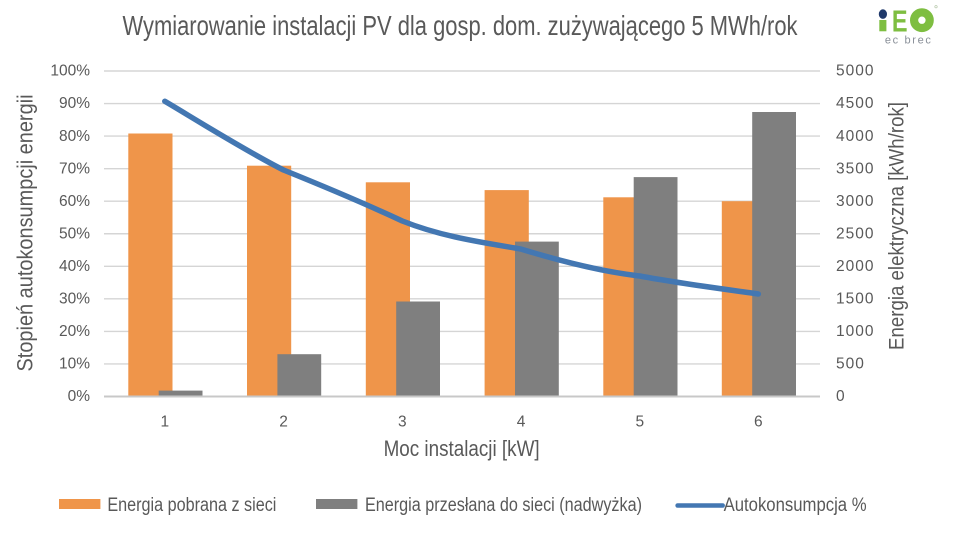 The image size is (970, 557). Describe the element at coordinates (74, 233) in the screenshot. I see `svg-text: 50%` at that location.